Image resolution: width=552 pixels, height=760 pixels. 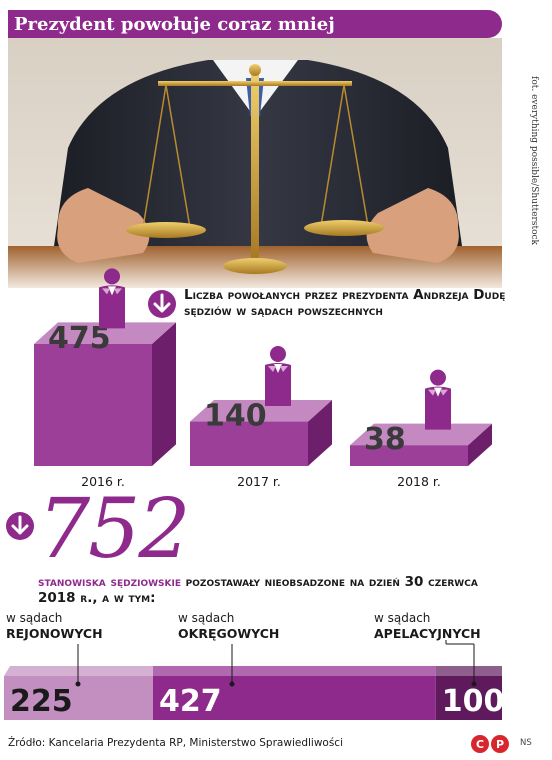 What do you see at coordinates (385, 439) in the screenshot?
I see `bar-value-label: 38` at bounding box center [385, 439].